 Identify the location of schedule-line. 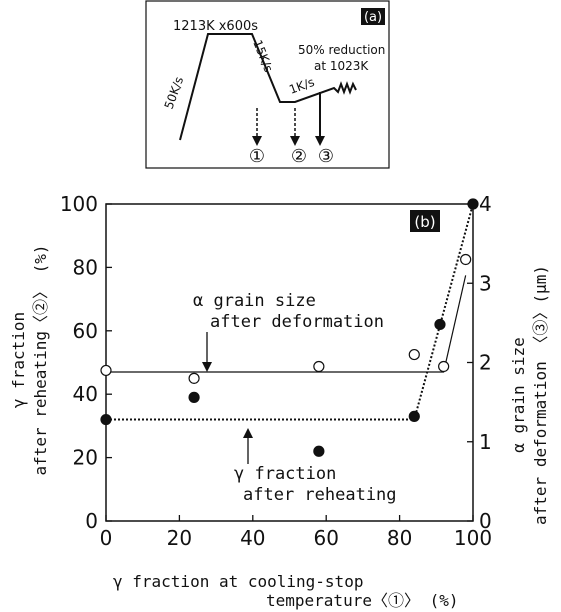
(268, 87).